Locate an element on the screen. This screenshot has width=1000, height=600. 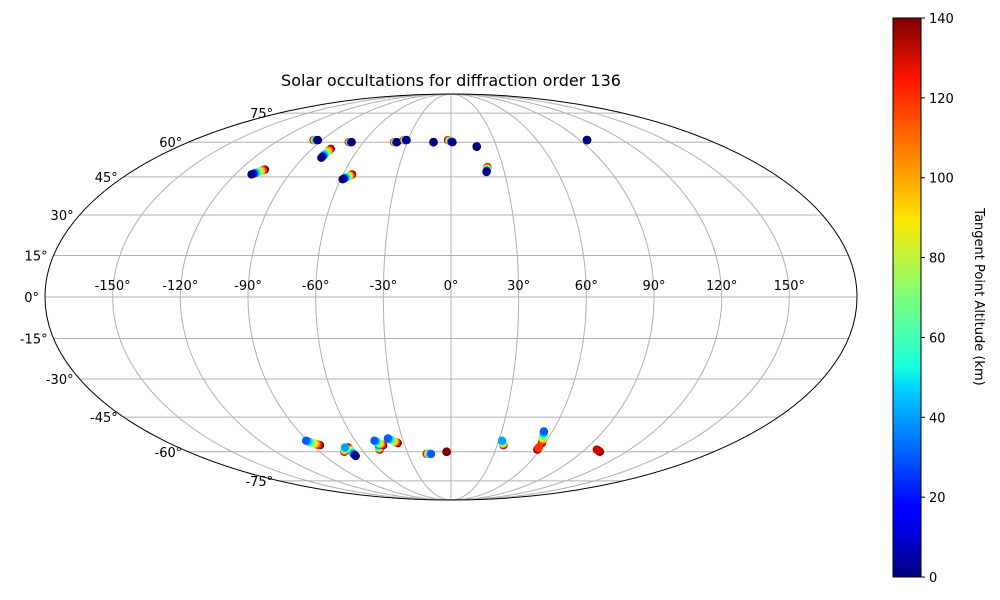
colorbar-label: Tangent Point Altitude (km) is located at coordinates (978, 296).